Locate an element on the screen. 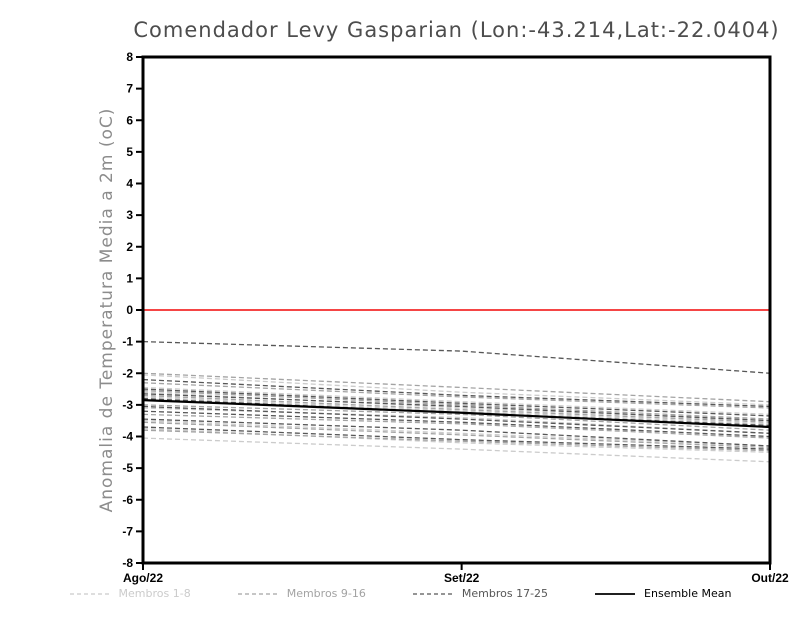 Image resolution: width=800 pixels, height=618 pixels. x-tick-label: Set/22 is located at coordinates (462, 578).